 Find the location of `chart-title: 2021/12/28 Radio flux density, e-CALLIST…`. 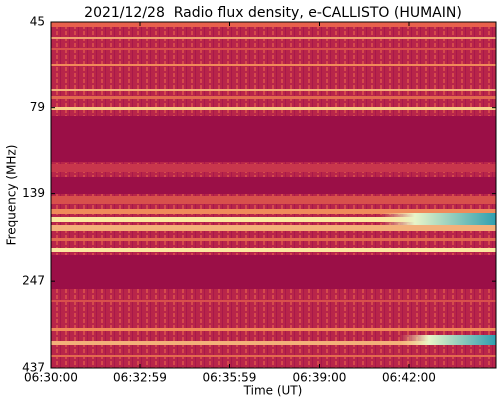

chart-title: 2021/12/28 Radio flux density, e-CALLIST… is located at coordinates (273, 13).